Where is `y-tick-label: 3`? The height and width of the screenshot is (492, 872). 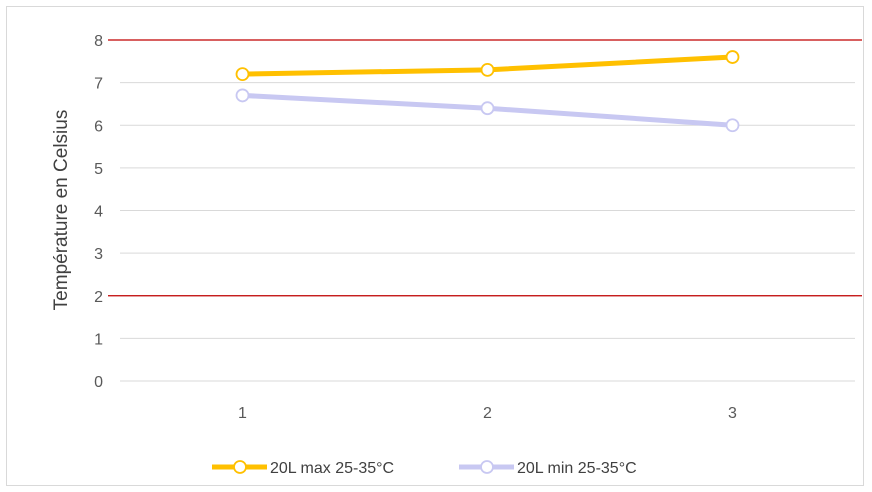
y-tick-label: 3 is located at coordinates (98, 254).